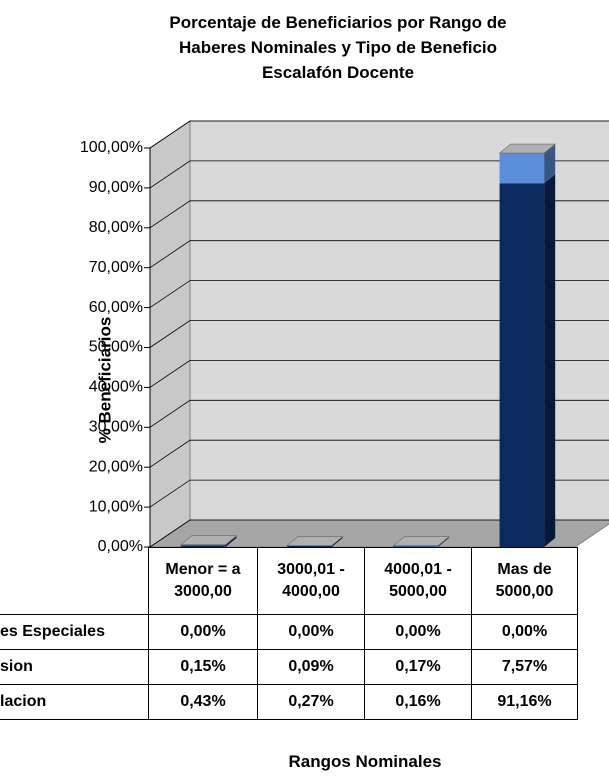 The width and height of the screenshot is (609, 776). Describe the element at coordinates (111, 147) in the screenshot. I see `y-tick-label: 100,00%` at that location.